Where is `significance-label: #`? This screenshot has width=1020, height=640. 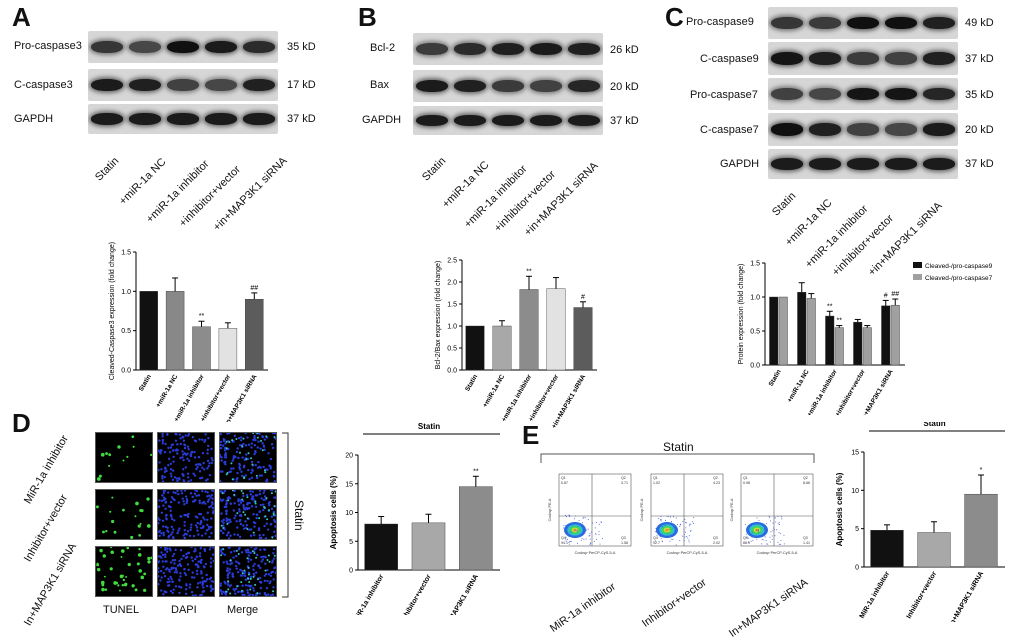 significance-label: # is located at coordinates (583, 297).